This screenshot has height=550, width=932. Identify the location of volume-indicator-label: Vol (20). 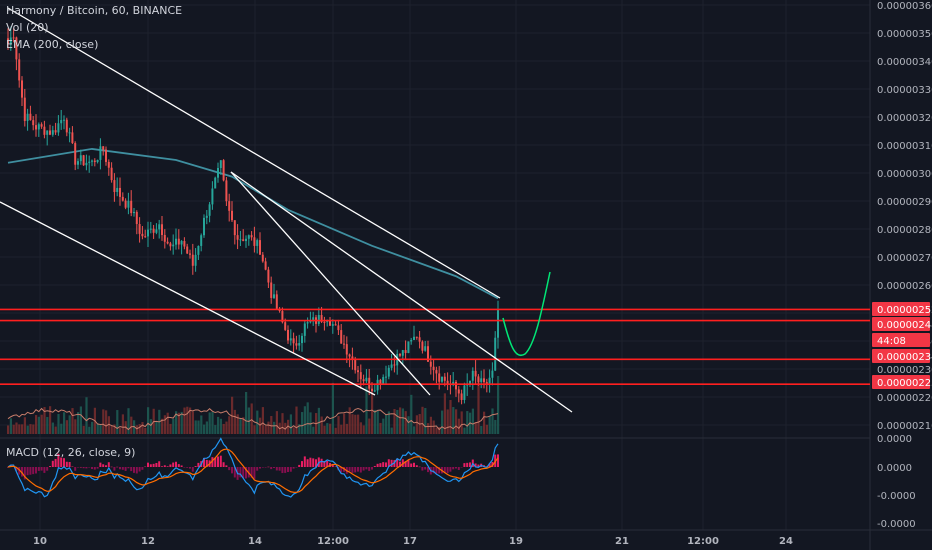
(27, 27).